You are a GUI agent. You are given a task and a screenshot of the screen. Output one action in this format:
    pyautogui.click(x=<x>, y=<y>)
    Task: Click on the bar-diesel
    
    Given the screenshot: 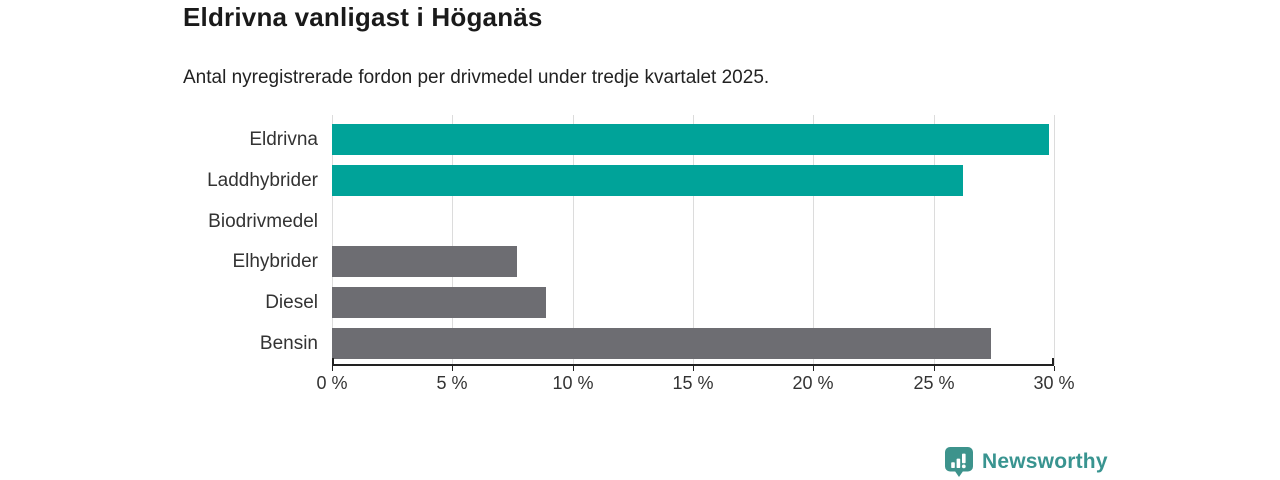 What is the action you would take?
    pyautogui.click(x=439, y=302)
    